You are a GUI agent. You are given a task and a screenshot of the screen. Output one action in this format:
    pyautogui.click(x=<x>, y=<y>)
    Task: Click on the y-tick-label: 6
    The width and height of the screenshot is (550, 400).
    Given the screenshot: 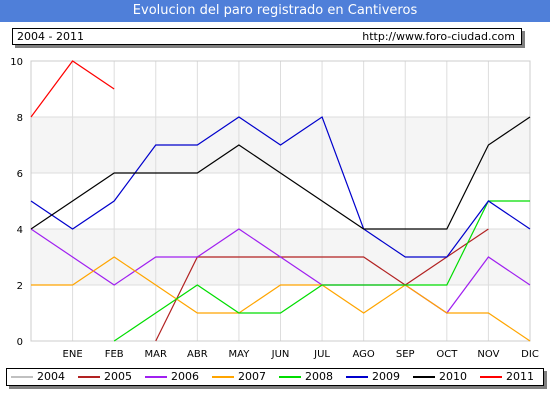 What is the action you would take?
    pyautogui.click(x=20, y=174)
    